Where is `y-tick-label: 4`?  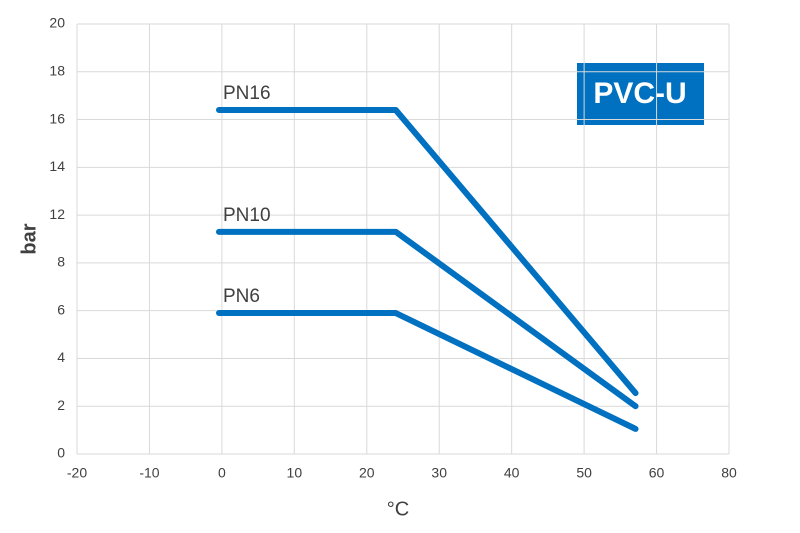
y-tick-label: 4 is located at coordinates (61, 357).